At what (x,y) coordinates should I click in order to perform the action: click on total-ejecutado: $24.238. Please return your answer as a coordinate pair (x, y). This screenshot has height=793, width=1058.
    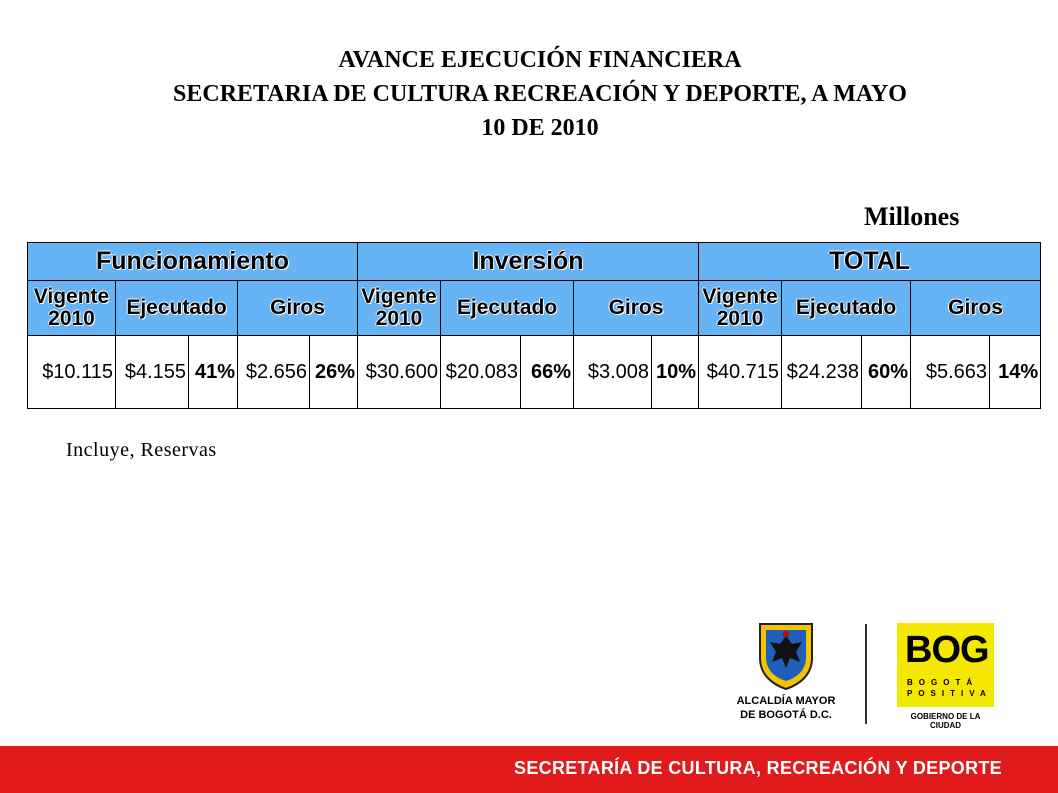
    Looking at the image, I should click on (822, 372).